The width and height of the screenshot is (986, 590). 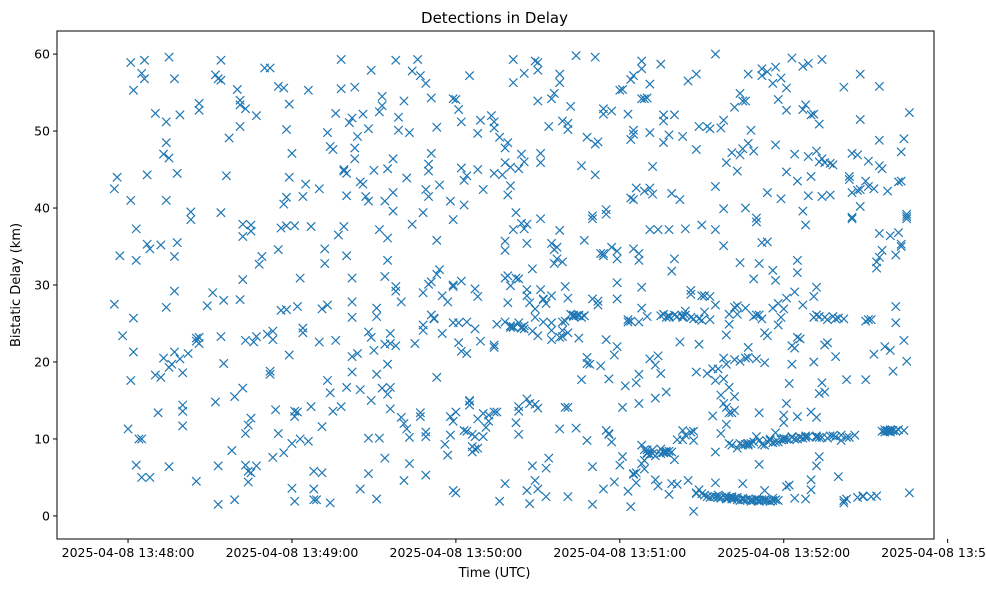 I want to click on y-tick-label: 10, so click(x=42, y=438).